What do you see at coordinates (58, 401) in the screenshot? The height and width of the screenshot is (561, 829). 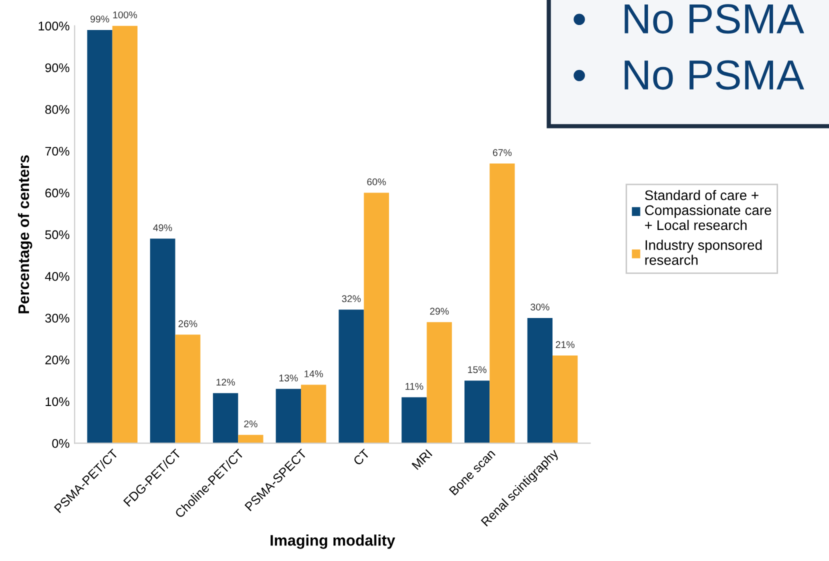 I see `y-tick-label: 10%` at bounding box center [58, 401].